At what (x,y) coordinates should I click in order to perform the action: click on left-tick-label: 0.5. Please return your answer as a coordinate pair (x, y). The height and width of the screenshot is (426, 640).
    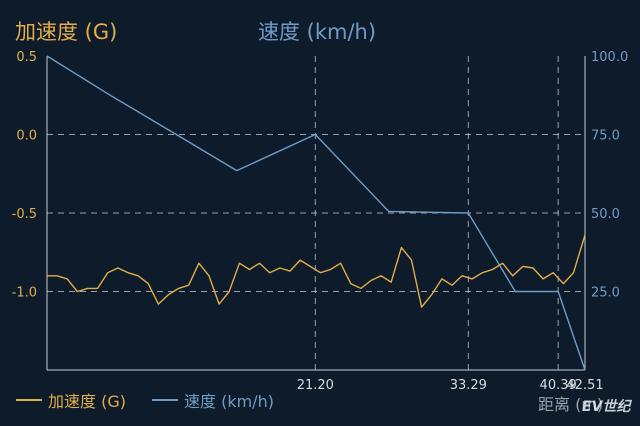
    Looking at the image, I should click on (26, 57).